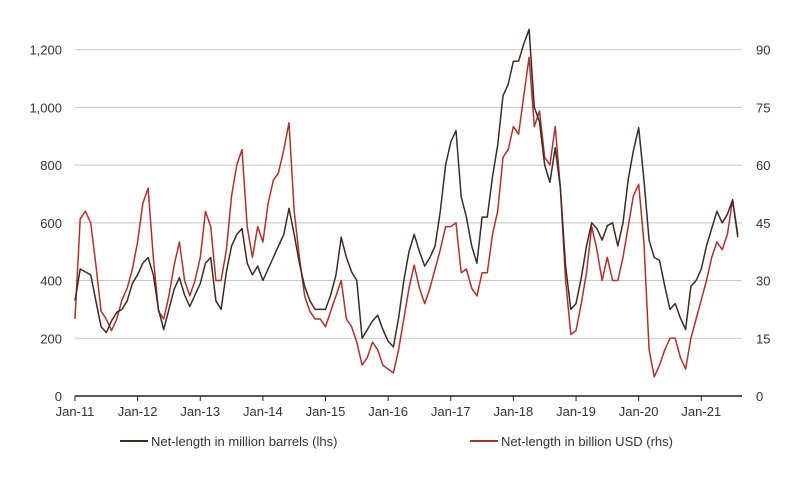 This screenshot has width=786, height=485. Describe the element at coordinates (45, 107) in the screenshot. I see `y-left-tick-label: 1,000` at that location.